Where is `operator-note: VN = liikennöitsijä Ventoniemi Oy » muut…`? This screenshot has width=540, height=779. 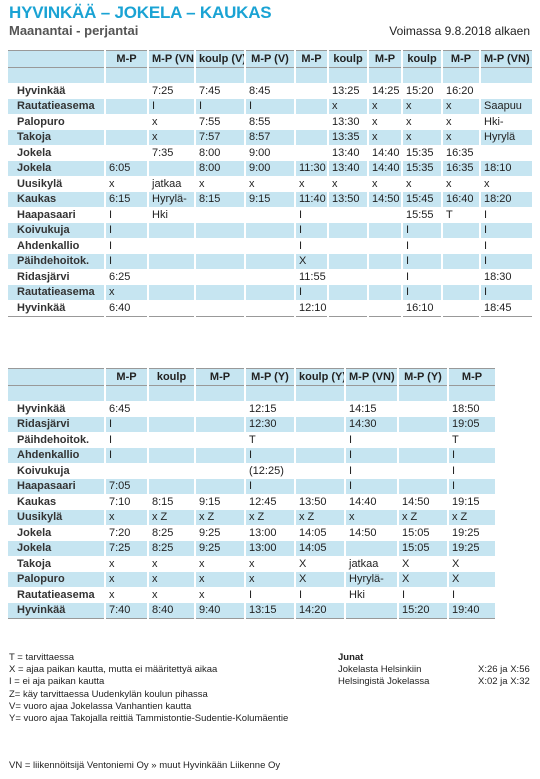
operator-note: VN = liikennöitsijä Ventoniemi Oy » muut… is located at coordinates (145, 765).